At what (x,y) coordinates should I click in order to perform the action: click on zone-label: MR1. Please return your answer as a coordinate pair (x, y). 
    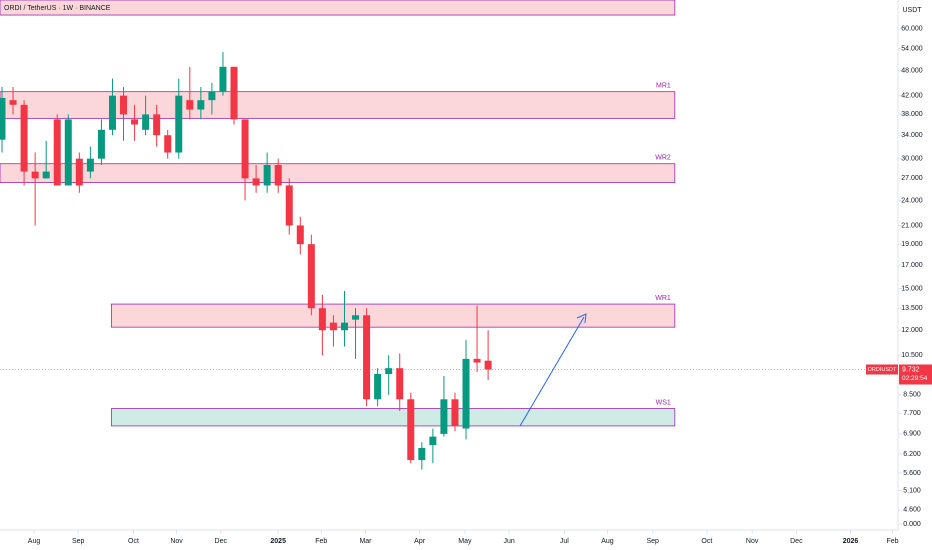
    Looking at the image, I should click on (663, 86).